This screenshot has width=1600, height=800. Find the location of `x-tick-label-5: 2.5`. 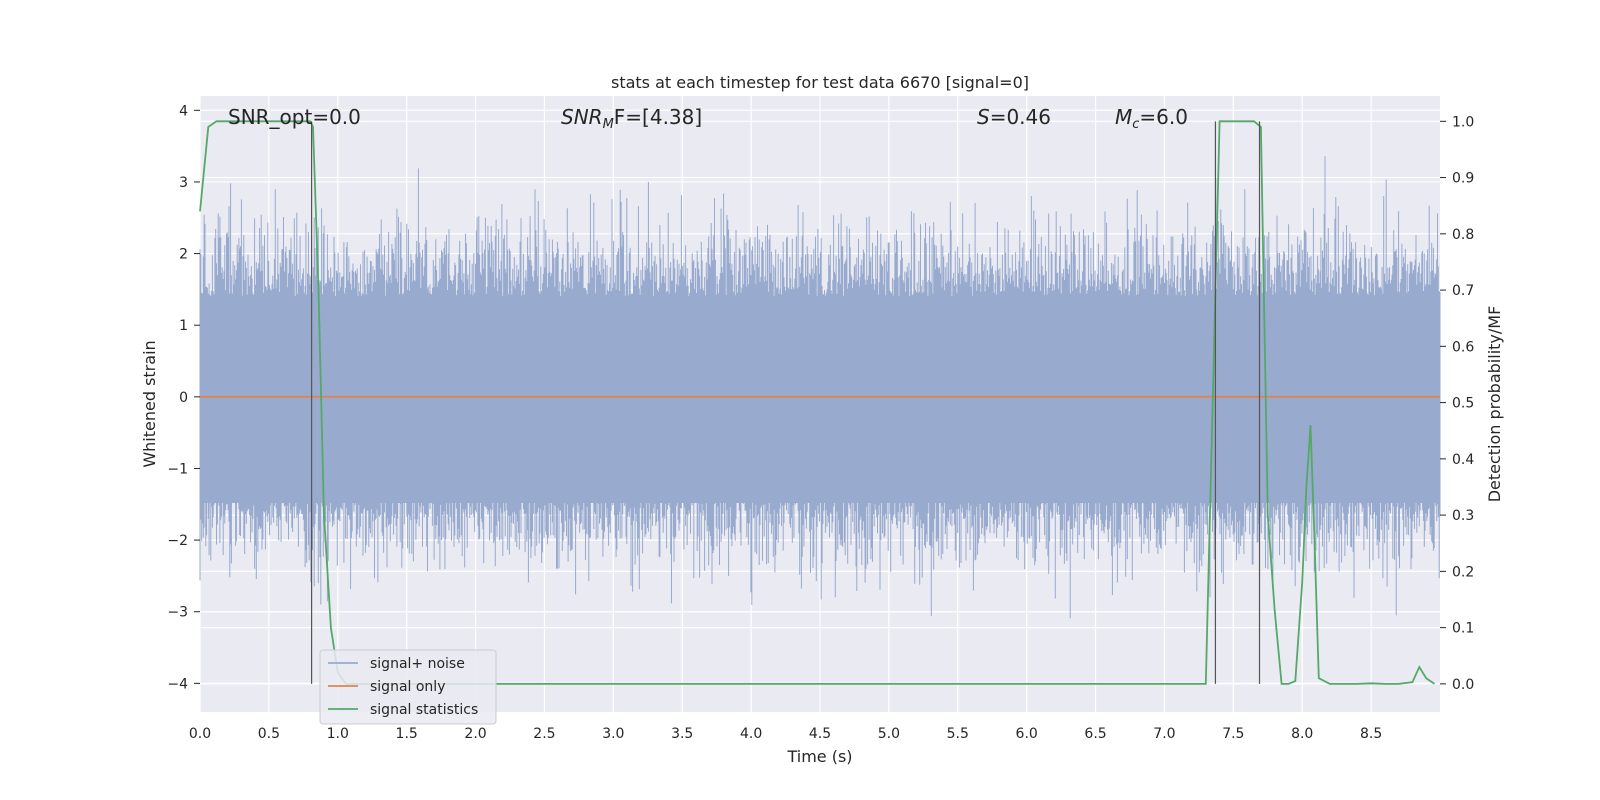

x-tick-label-5: 2.5 is located at coordinates (544, 734).